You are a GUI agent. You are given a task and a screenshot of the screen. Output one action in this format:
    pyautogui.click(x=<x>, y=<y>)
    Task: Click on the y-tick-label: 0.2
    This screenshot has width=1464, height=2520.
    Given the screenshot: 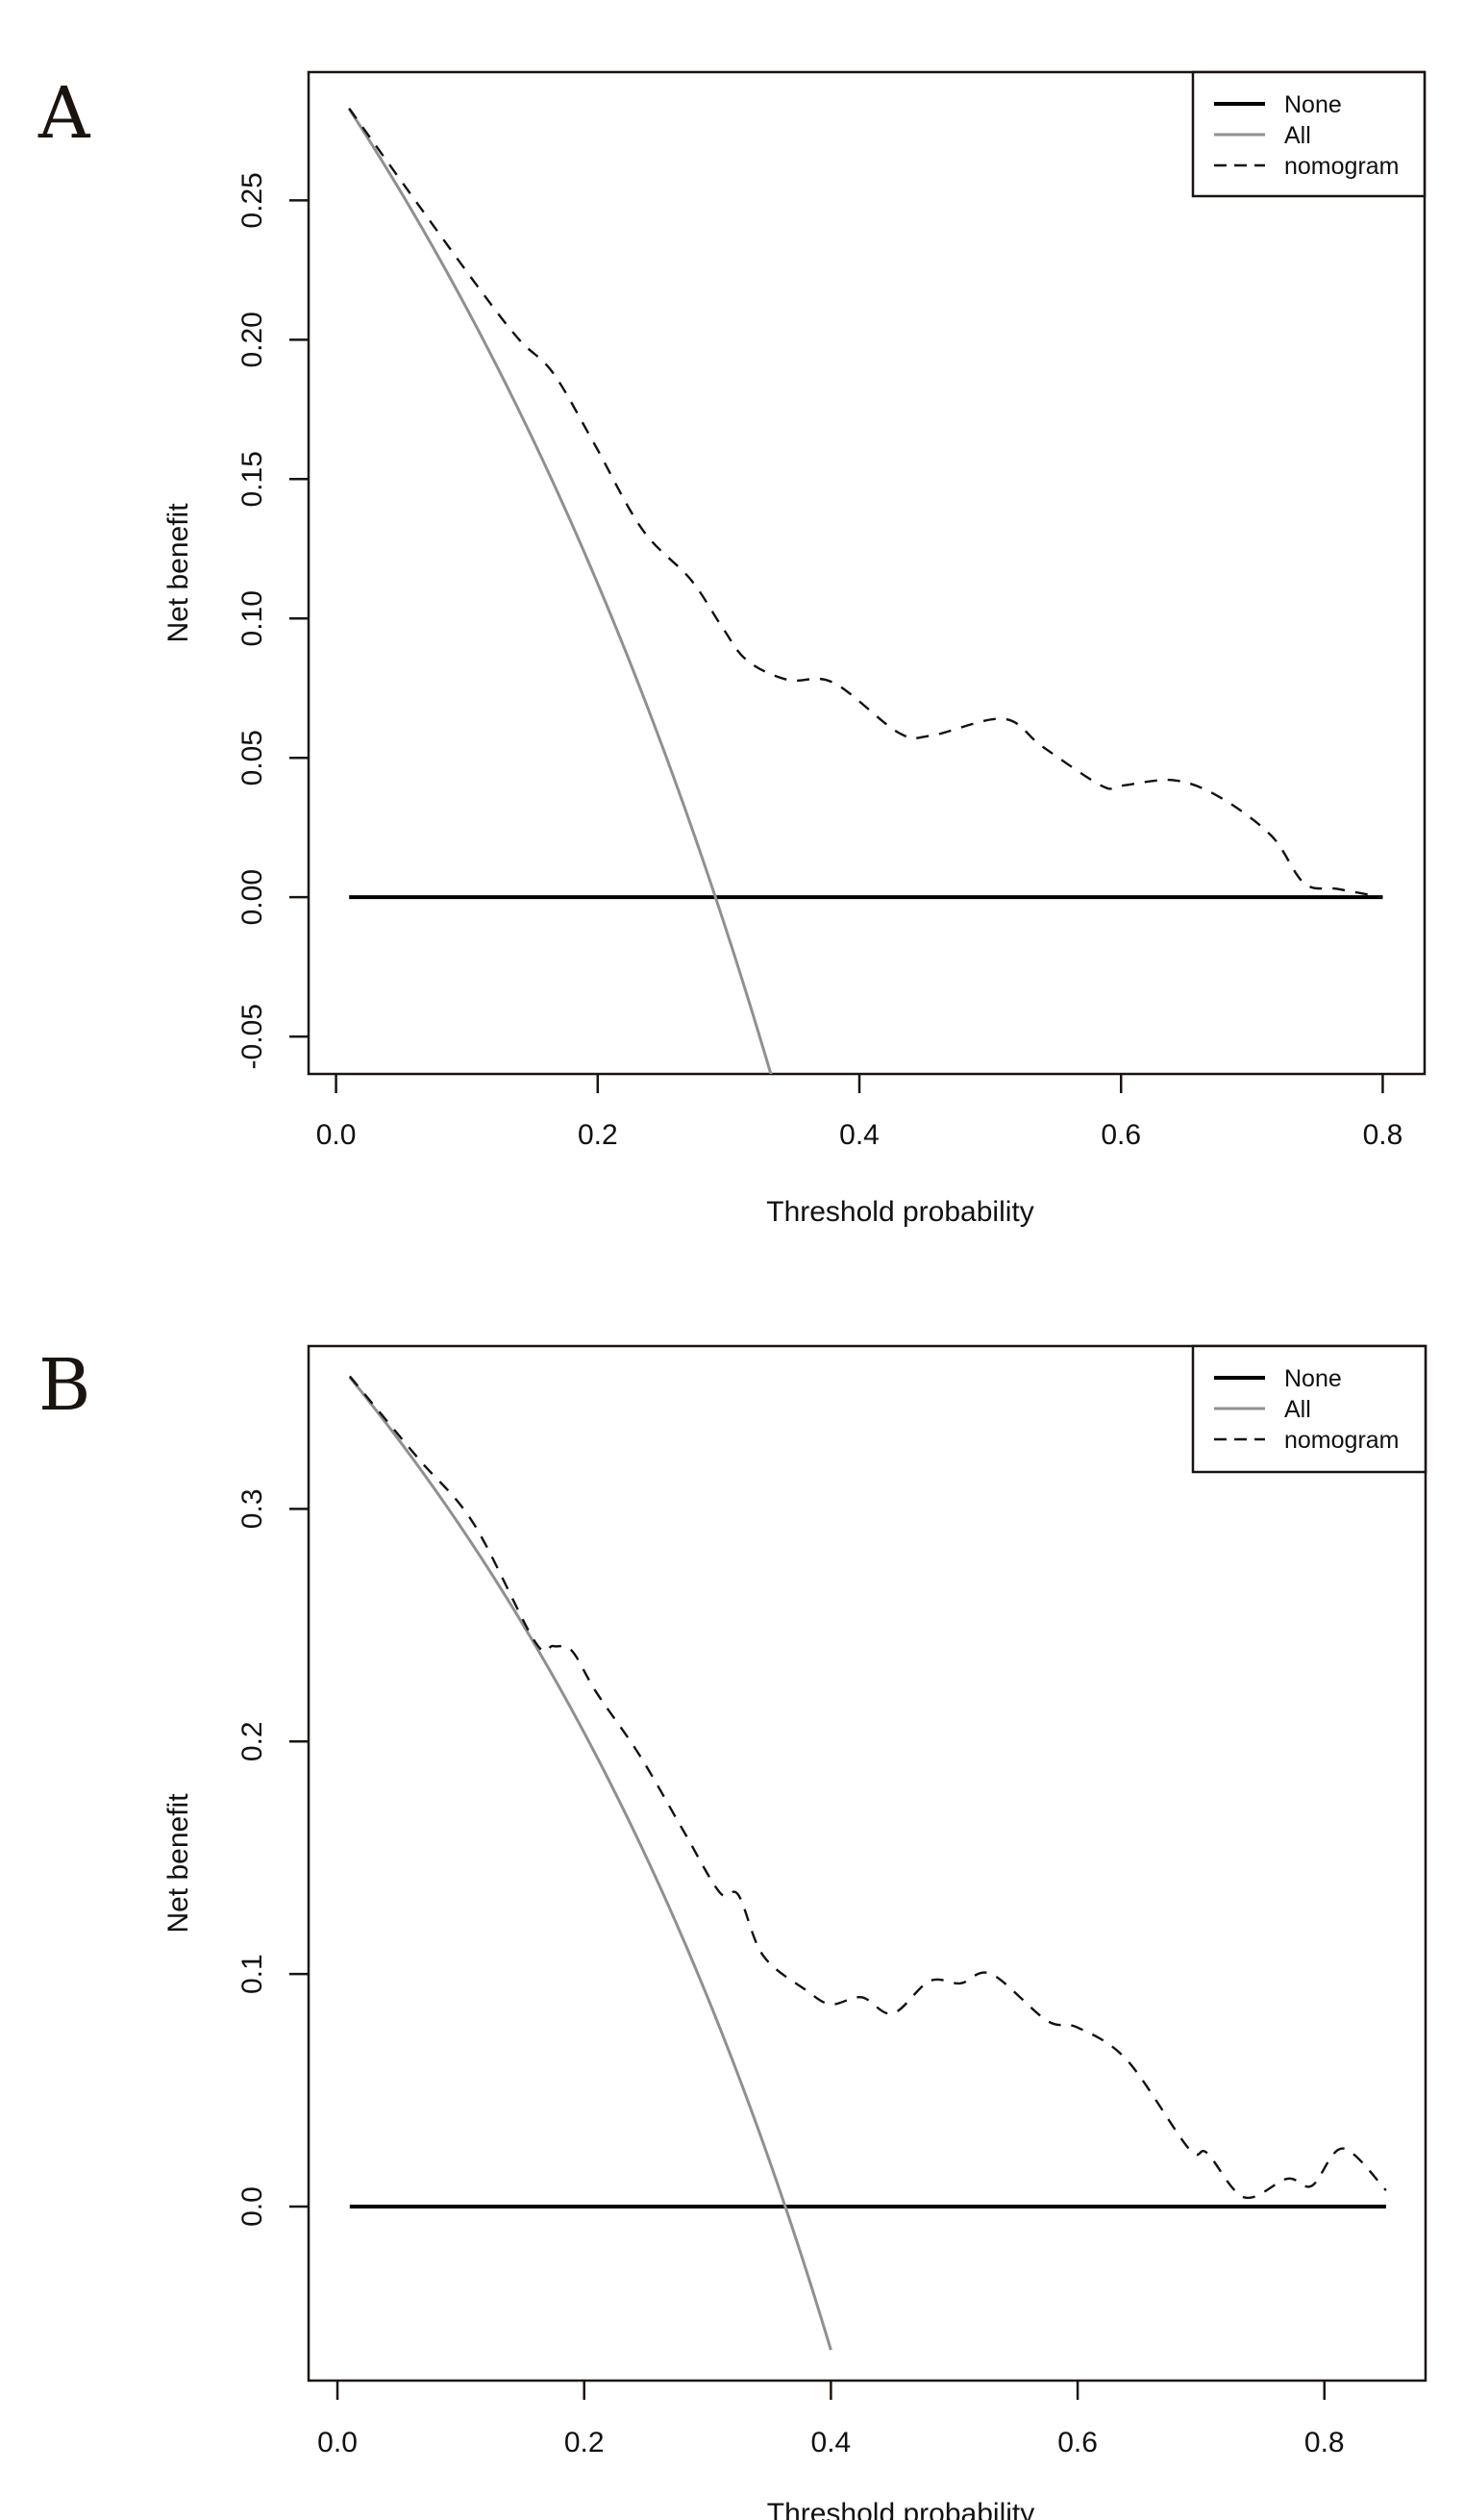 What is the action you would take?
    pyautogui.click(x=252, y=1741)
    